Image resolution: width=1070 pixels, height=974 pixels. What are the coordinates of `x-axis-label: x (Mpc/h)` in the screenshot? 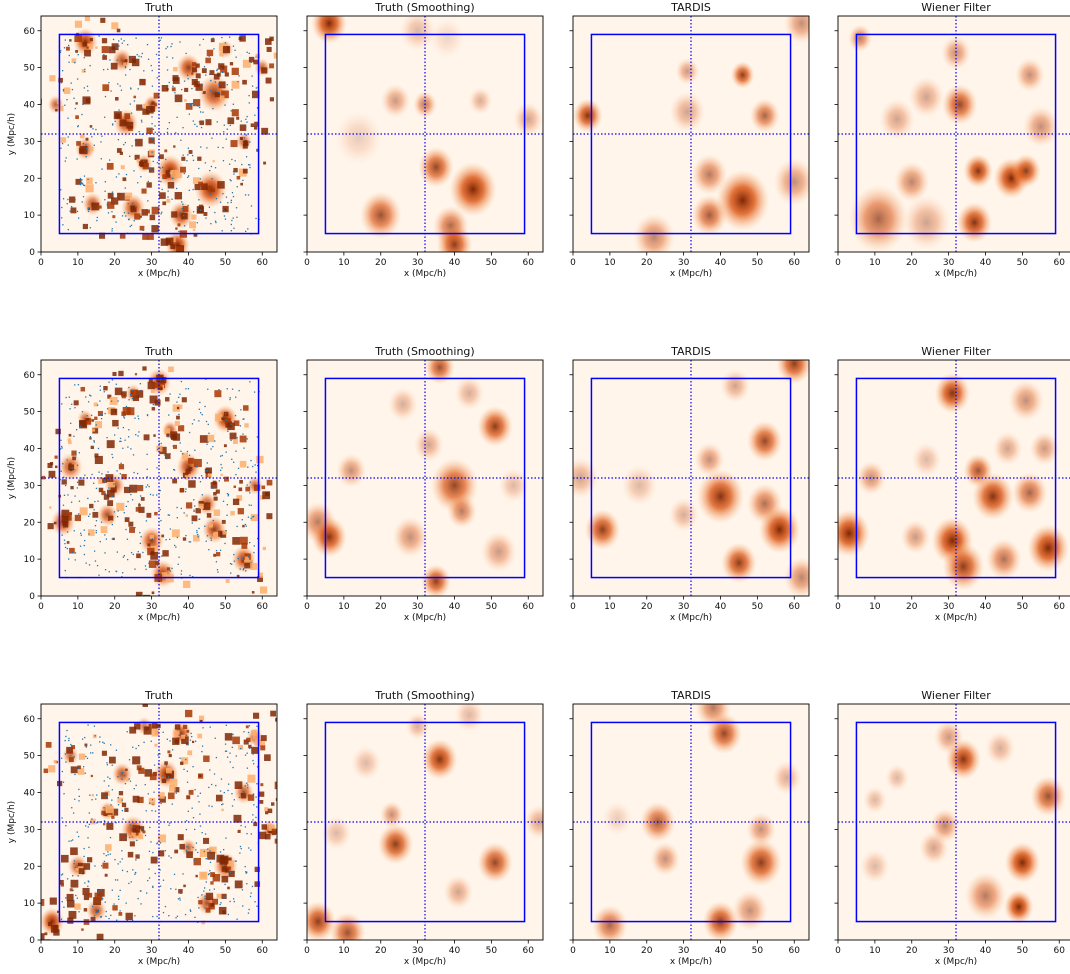 It's located at (691, 962).